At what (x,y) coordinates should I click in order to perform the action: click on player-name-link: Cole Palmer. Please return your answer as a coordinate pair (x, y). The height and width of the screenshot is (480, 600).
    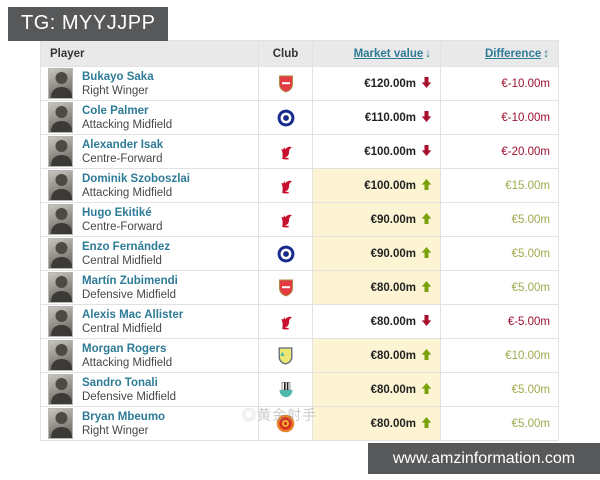
    Looking at the image, I should click on (115, 110).